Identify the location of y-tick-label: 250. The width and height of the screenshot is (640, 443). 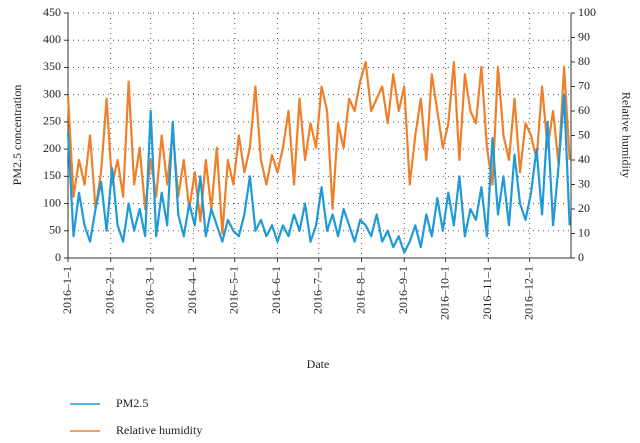
(52, 121).